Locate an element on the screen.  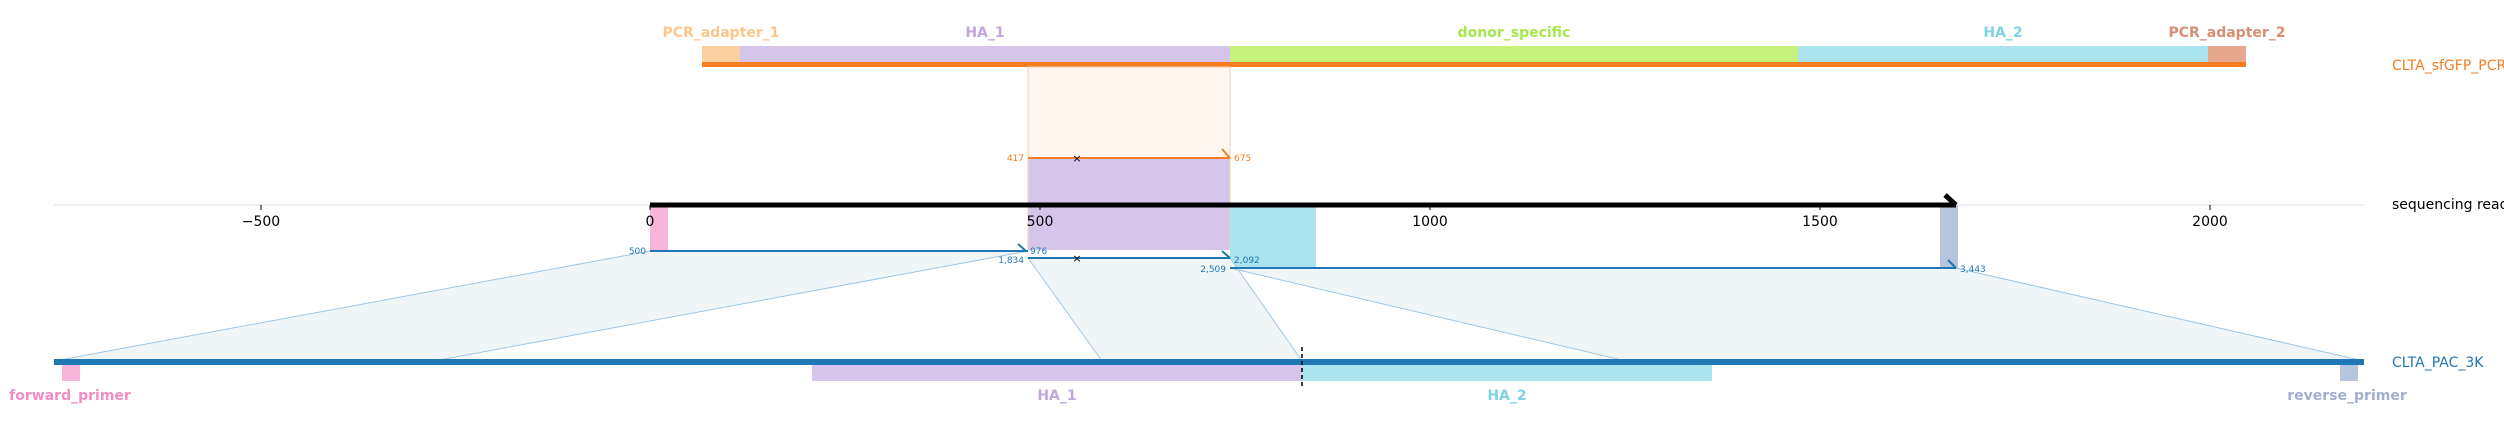
read-track-arrowhead is located at coordinates (1950, 200).